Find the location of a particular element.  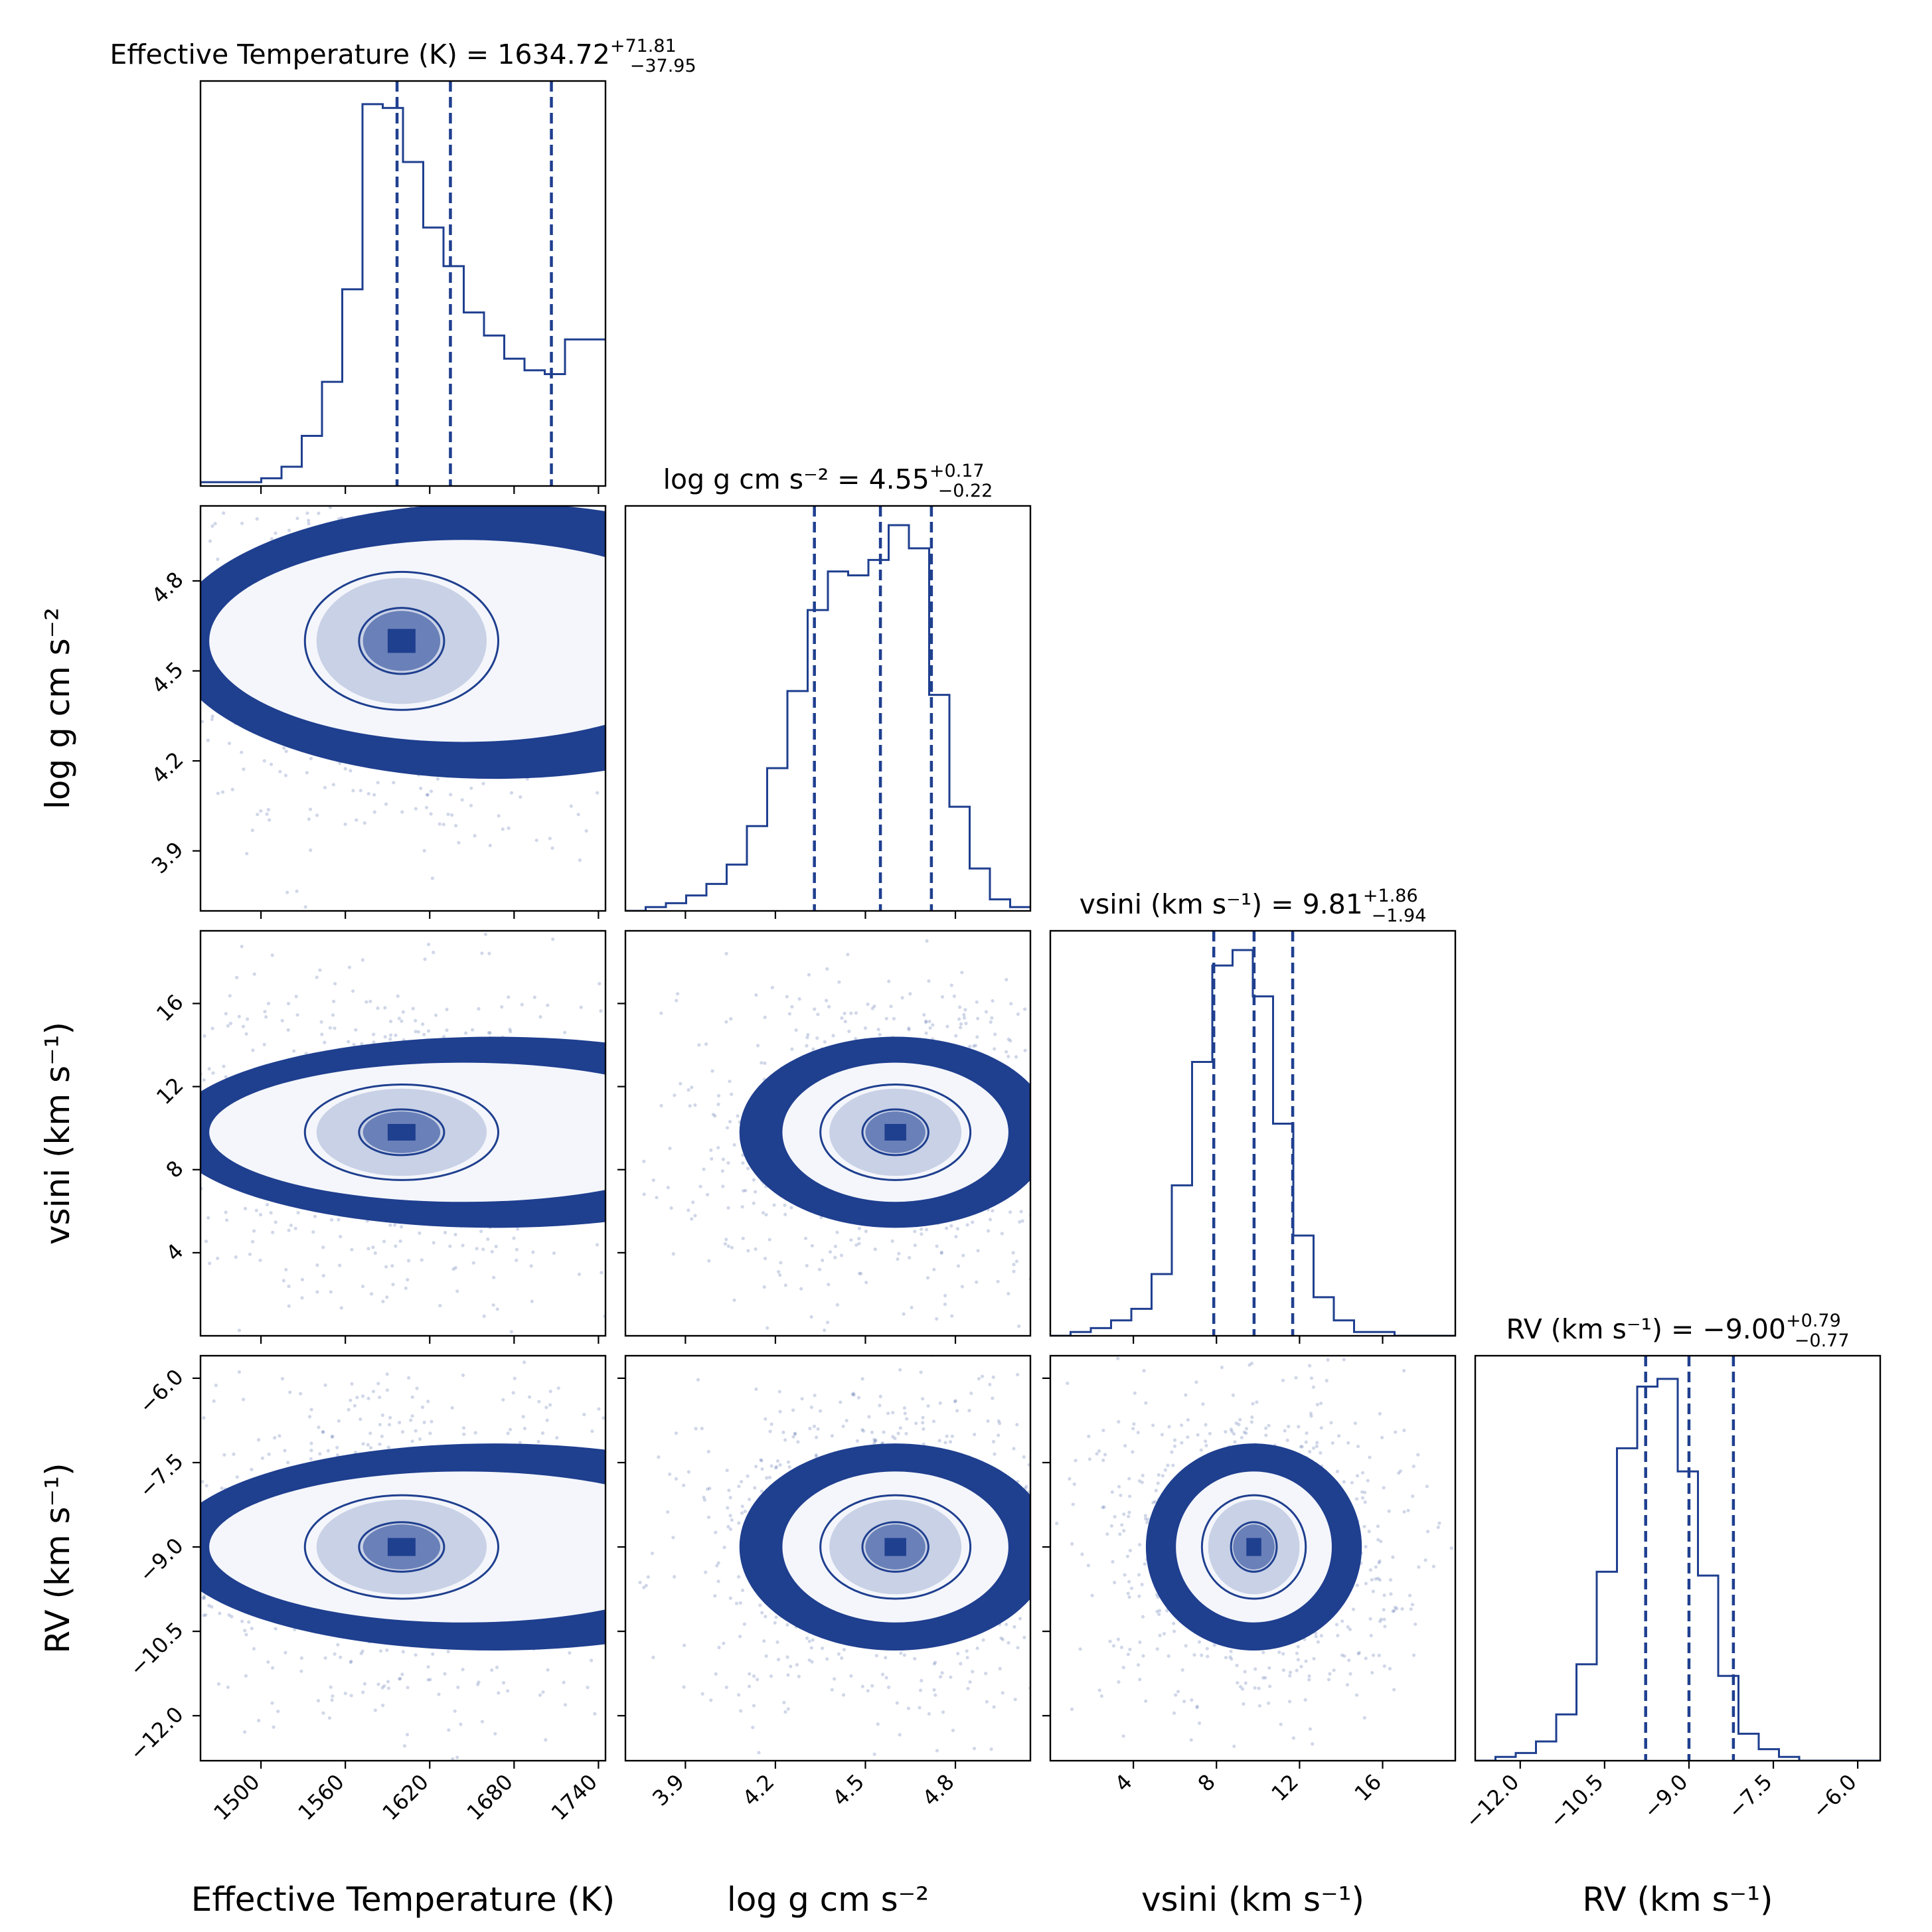

panel-frame is located at coordinates (403, 1558).